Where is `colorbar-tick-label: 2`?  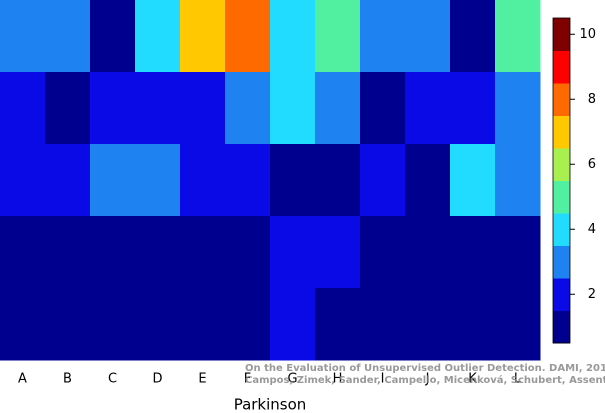
colorbar-tick-label: 2 is located at coordinates (592, 294).